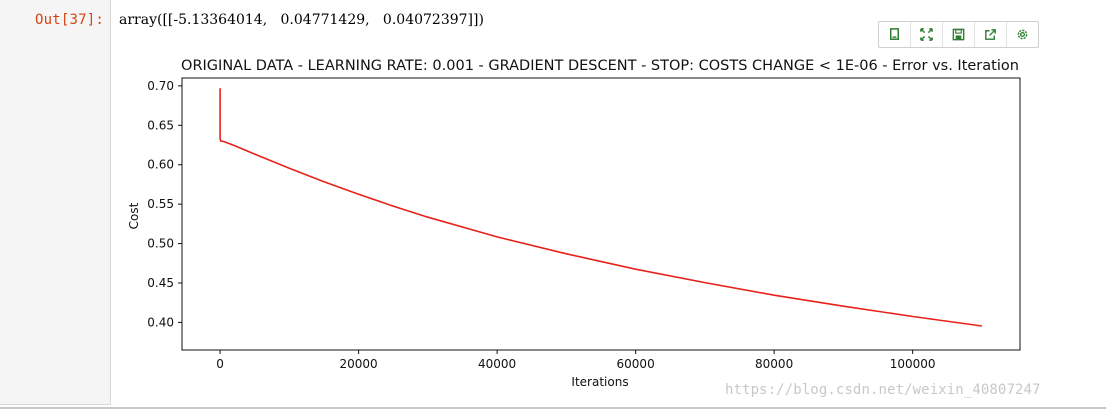  I want to click on share-button, so click(991, 34).